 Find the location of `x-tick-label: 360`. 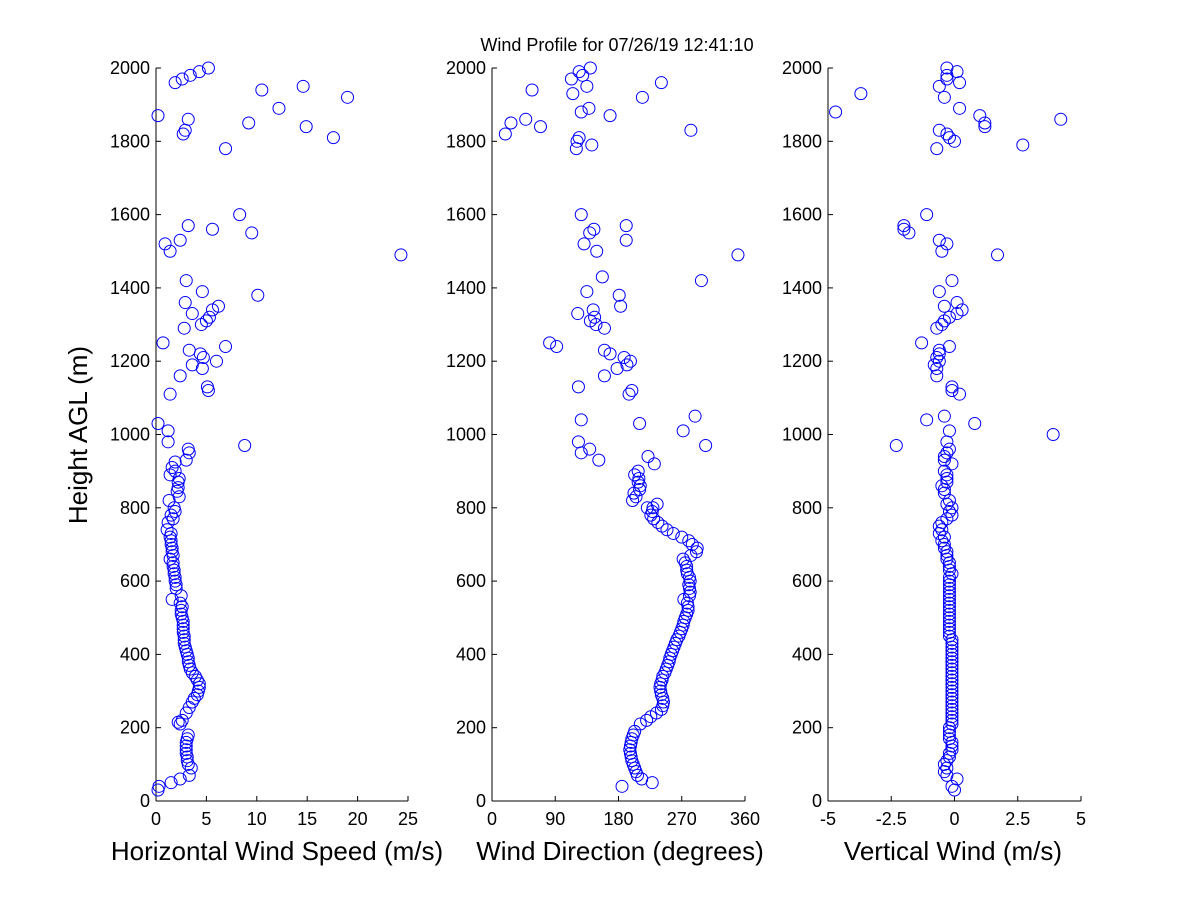

x-tick-label: 360 is located at coordinates (745, 819).